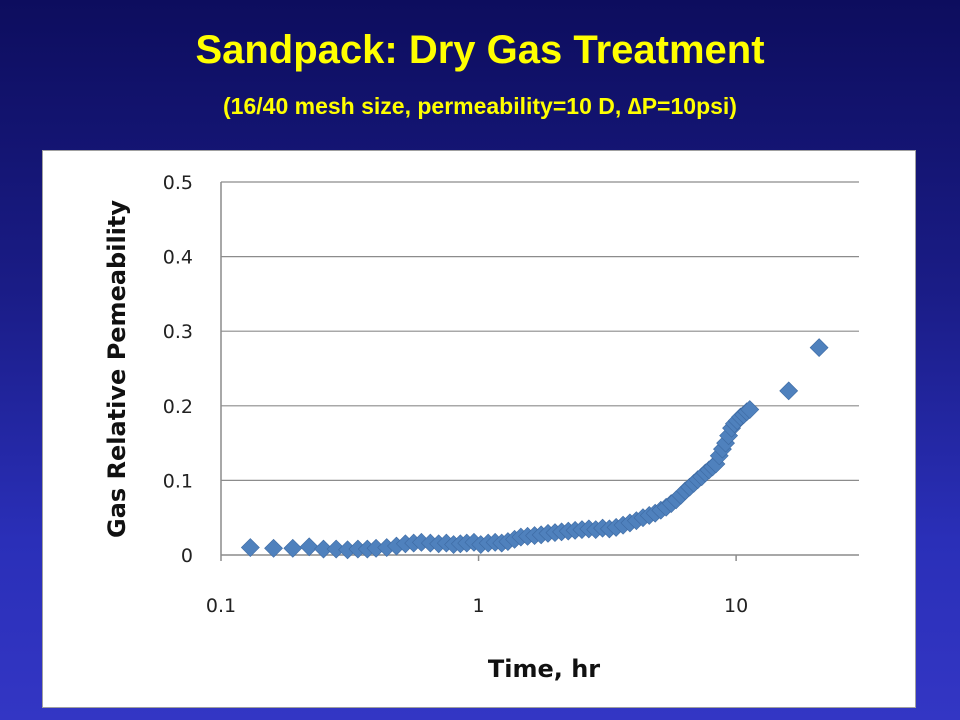 This screenshot has height=720, width=960. What do you see at coordinates (178, 481) in the screenshot?
I see `y-tick-label-1: 0.1` at bounding box center [178, 481].